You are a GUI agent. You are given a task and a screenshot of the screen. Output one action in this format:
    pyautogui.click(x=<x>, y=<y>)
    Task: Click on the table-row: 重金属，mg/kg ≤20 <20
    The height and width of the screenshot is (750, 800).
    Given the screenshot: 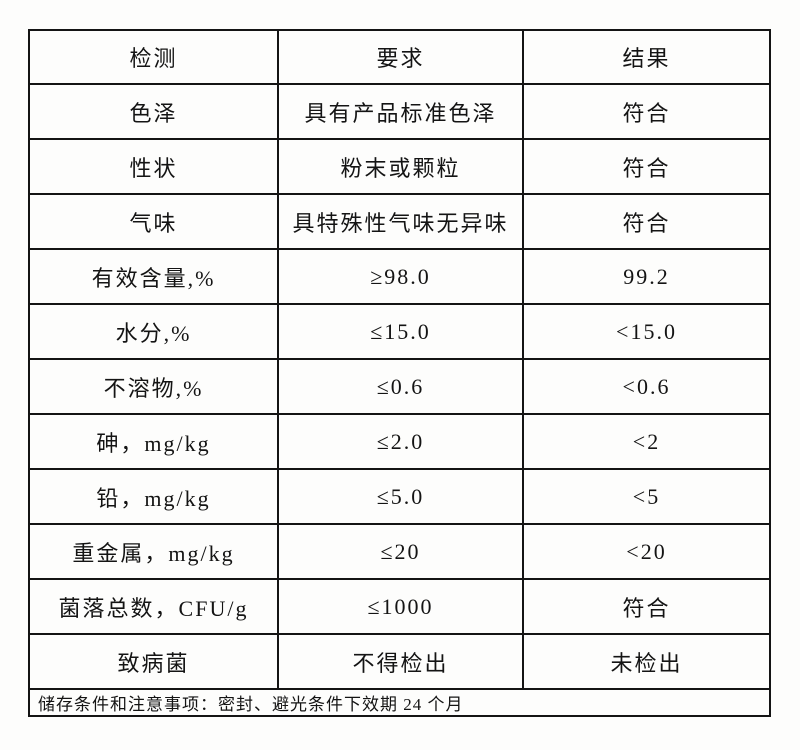 What is the action you would take?
    pyautogui.click(x=399, y=551)
    